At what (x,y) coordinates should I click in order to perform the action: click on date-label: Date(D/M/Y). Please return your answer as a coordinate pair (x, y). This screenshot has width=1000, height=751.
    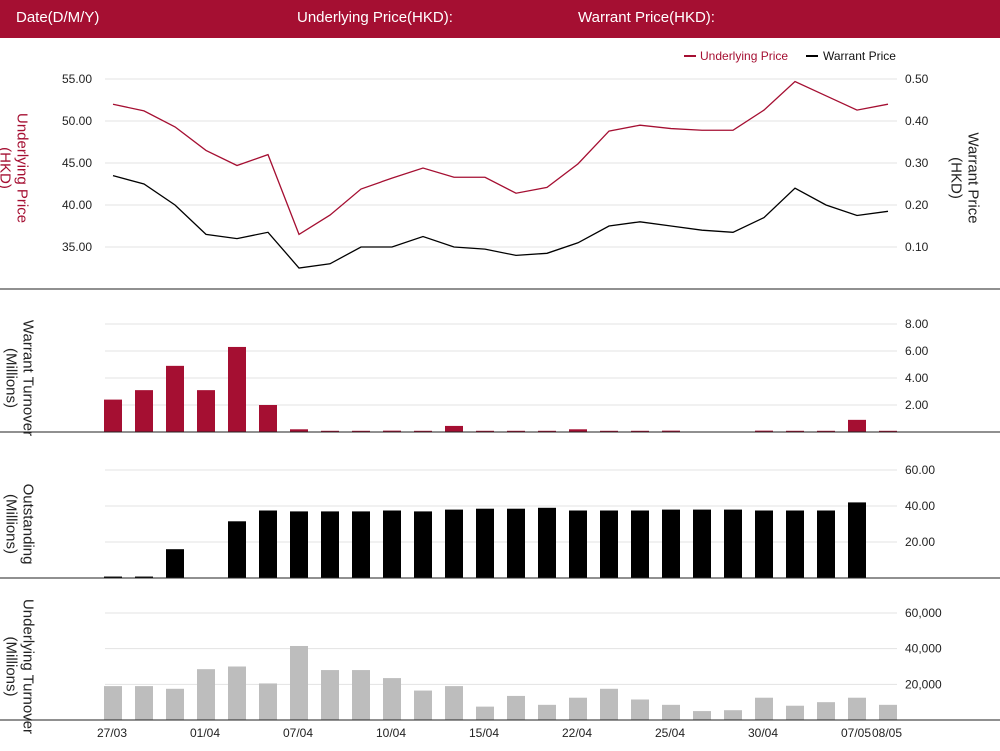
    Looking at the image, I should click on (58, 17).